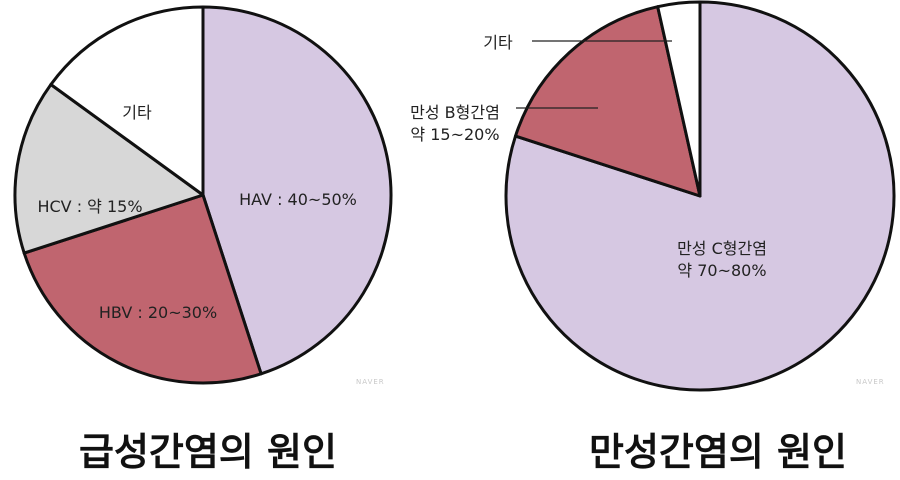  Describe the element at coordinates (298, 199) in the screenshot. I see `acute-slice-label-0: HAV : 40~50%` at that location.